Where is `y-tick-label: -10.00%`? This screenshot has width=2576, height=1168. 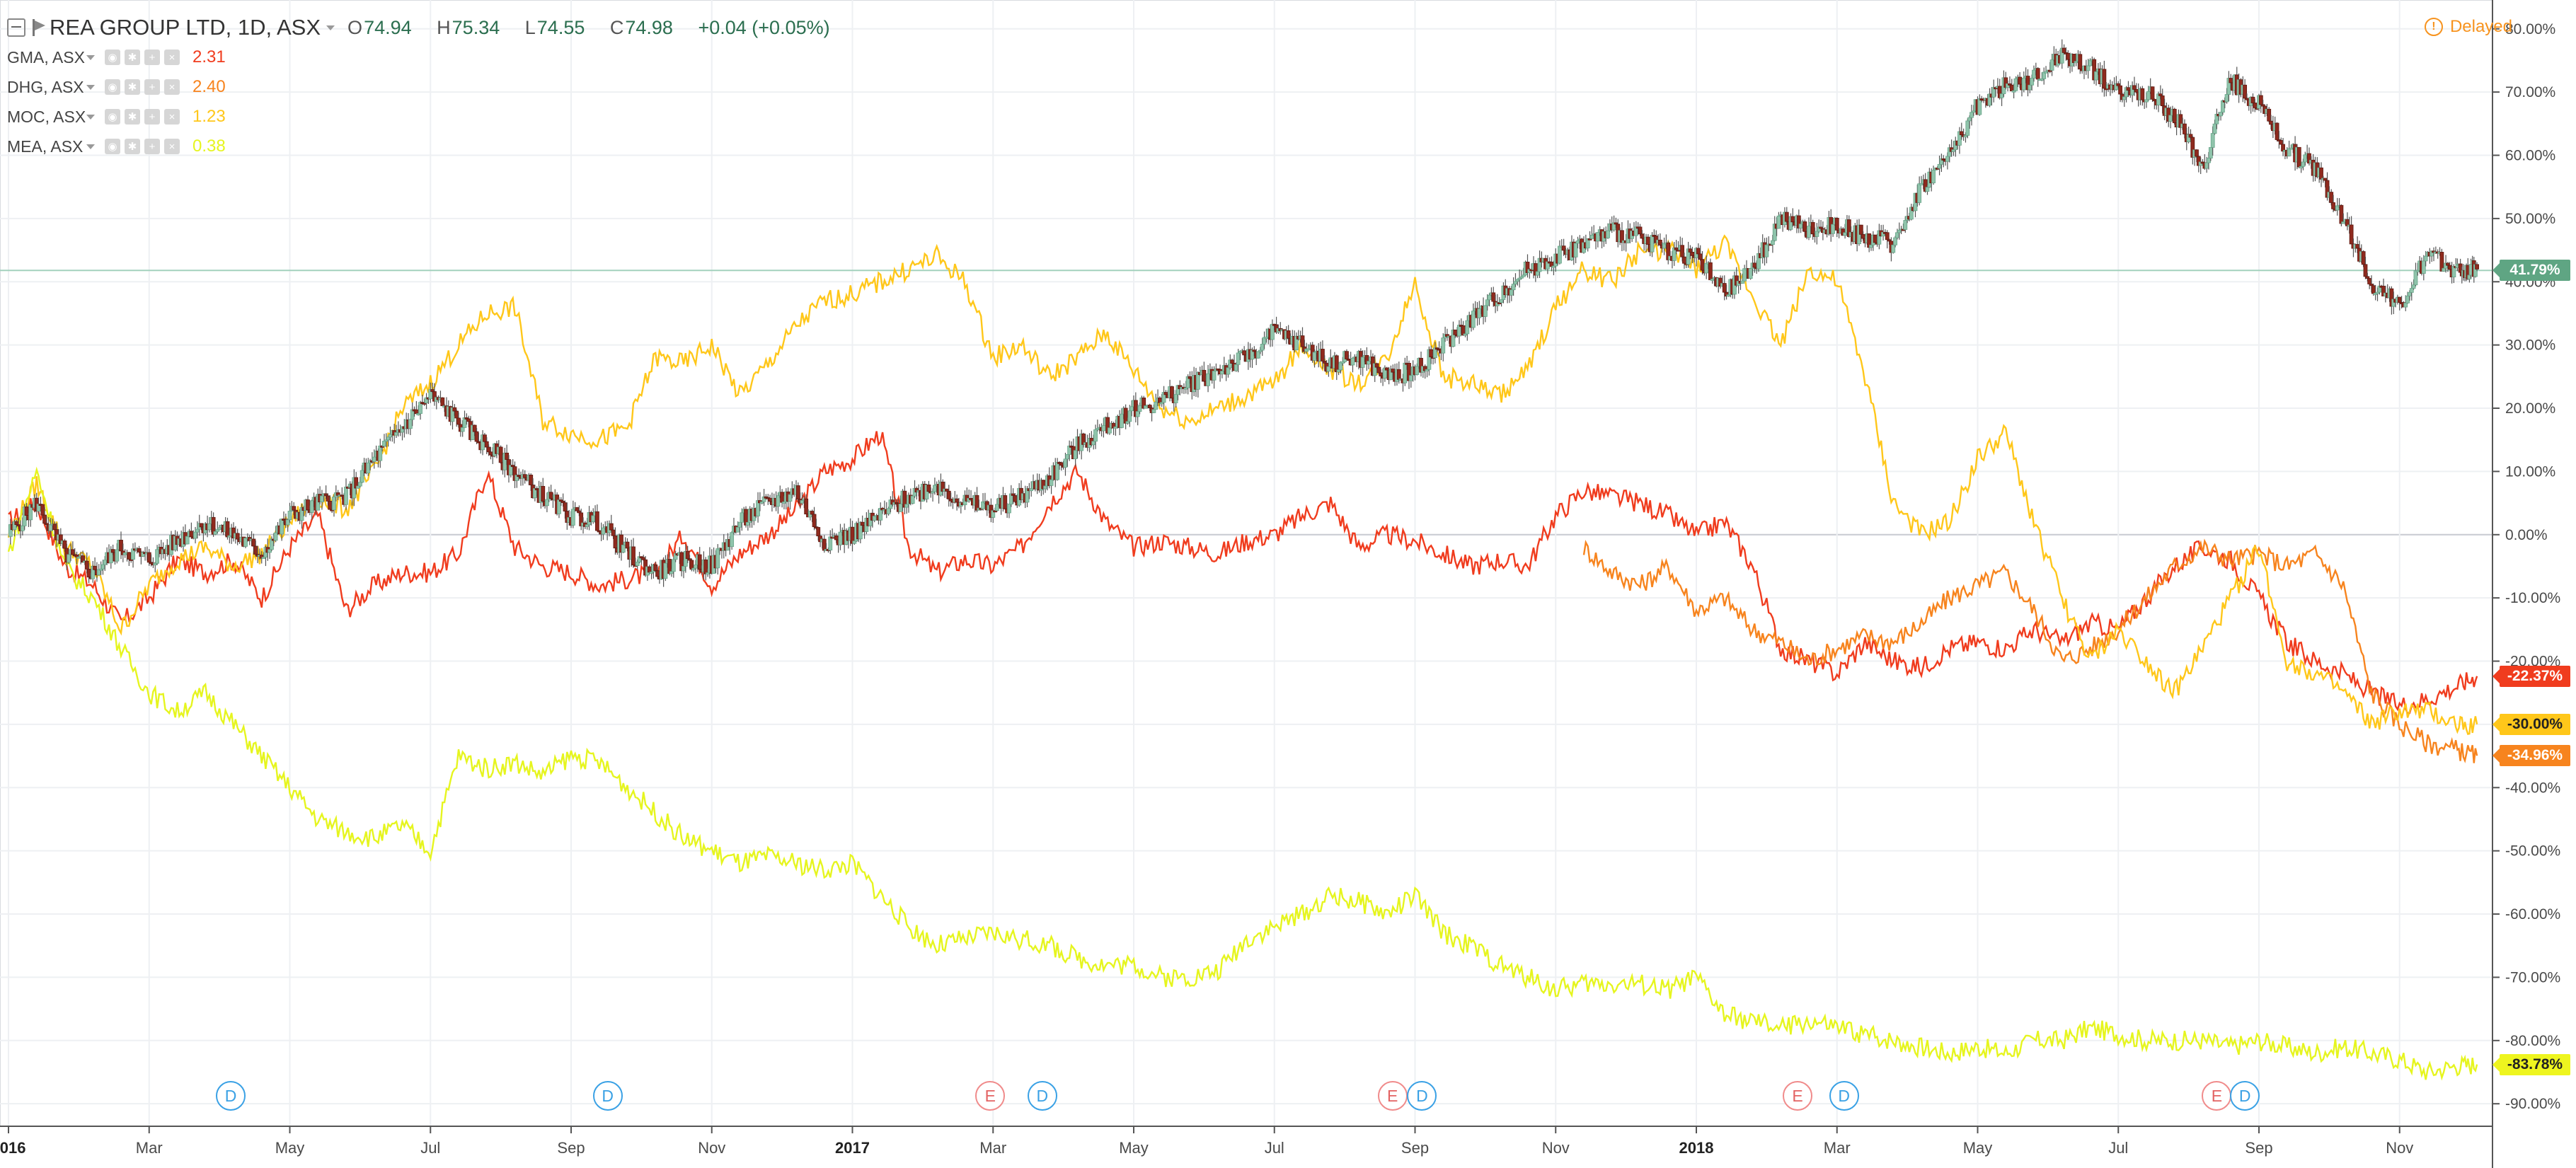 y-tick-label: -10.00% is located at coordinates (2533, 598).